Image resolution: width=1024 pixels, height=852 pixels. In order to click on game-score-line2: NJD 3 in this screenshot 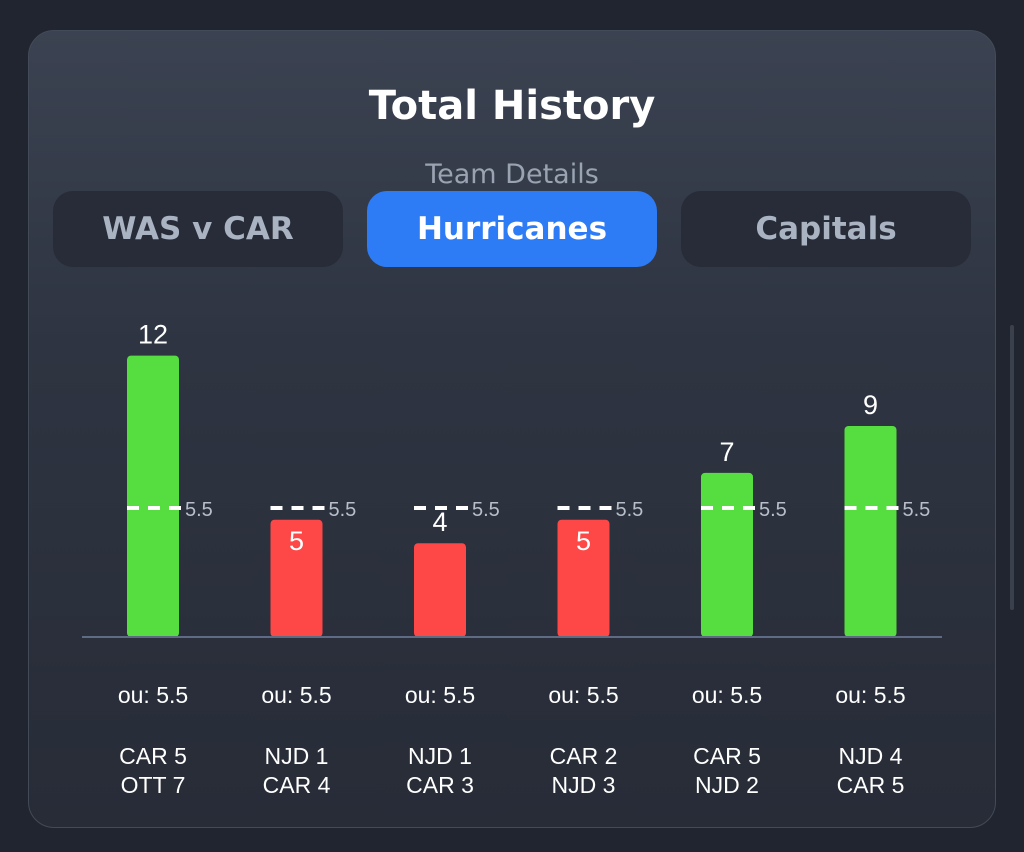, I will do `click(584, 785)`.